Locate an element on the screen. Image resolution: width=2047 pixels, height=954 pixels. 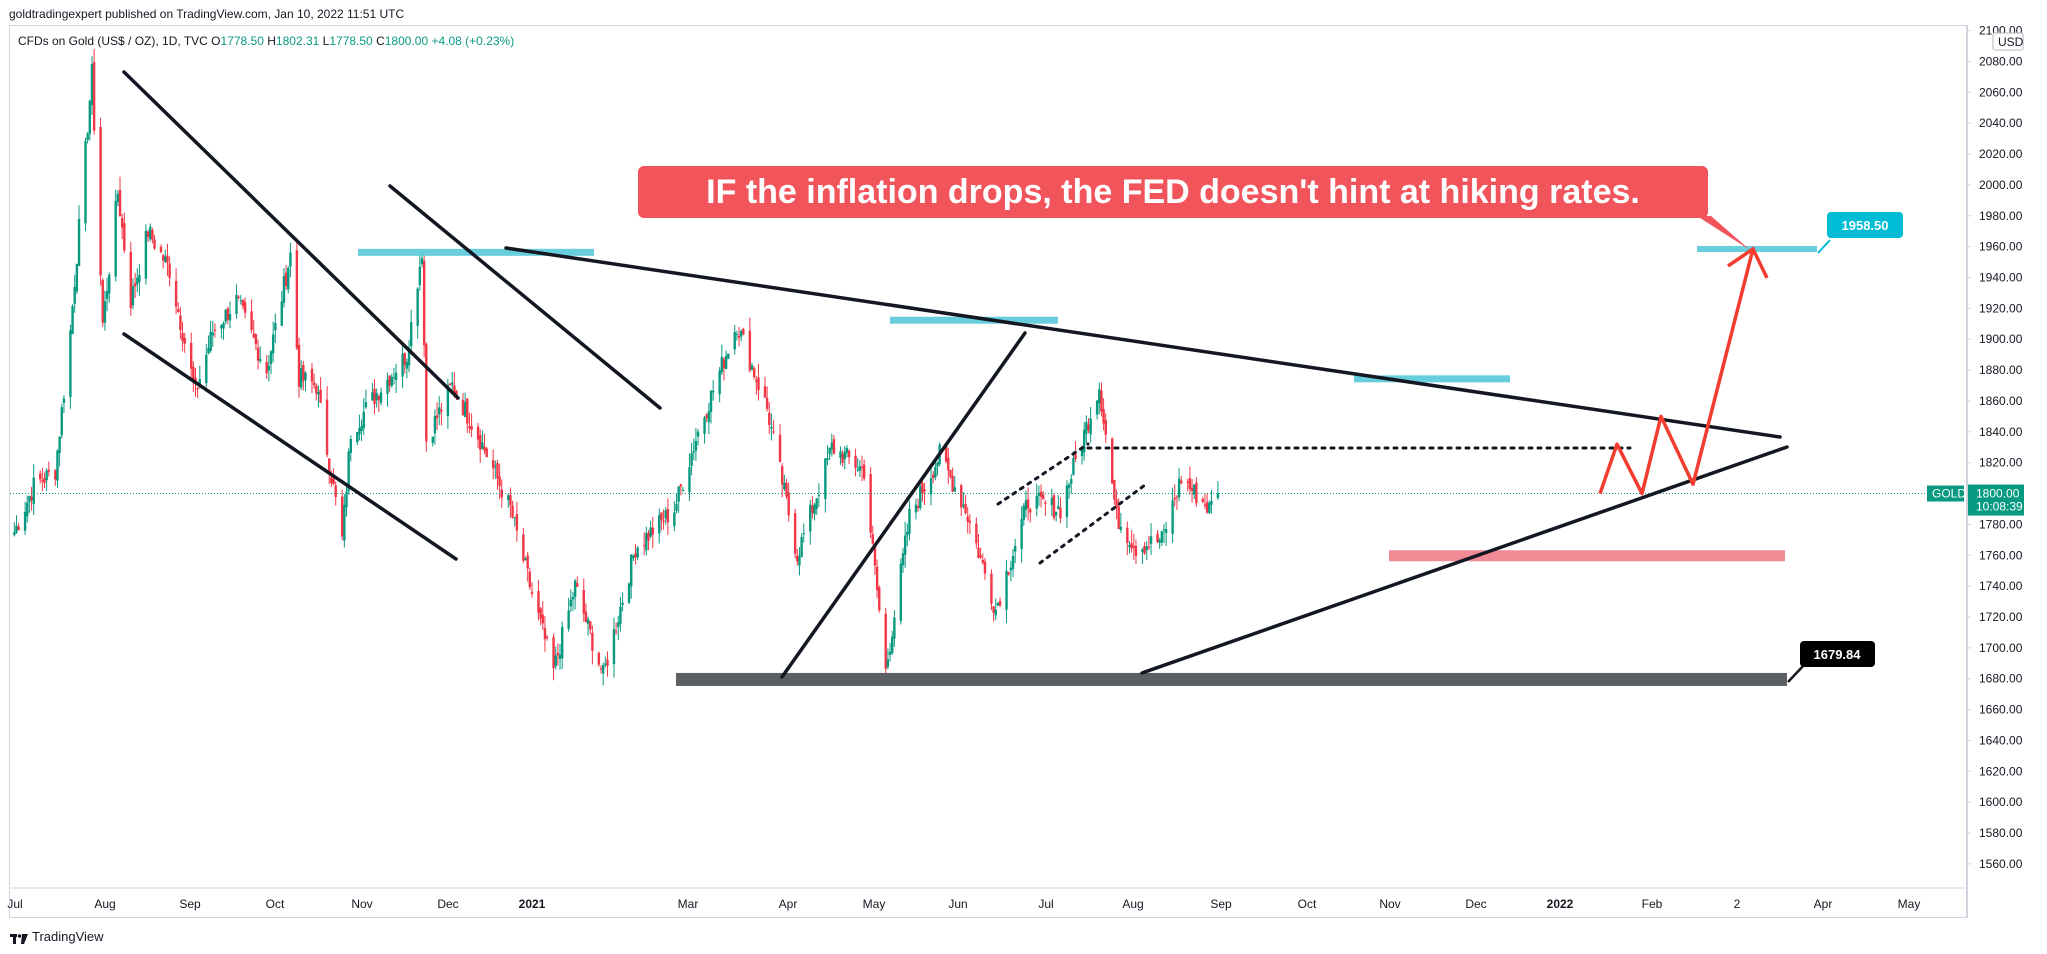
target-tag-label: 1958.50 is located at coordinates (1865, 225).